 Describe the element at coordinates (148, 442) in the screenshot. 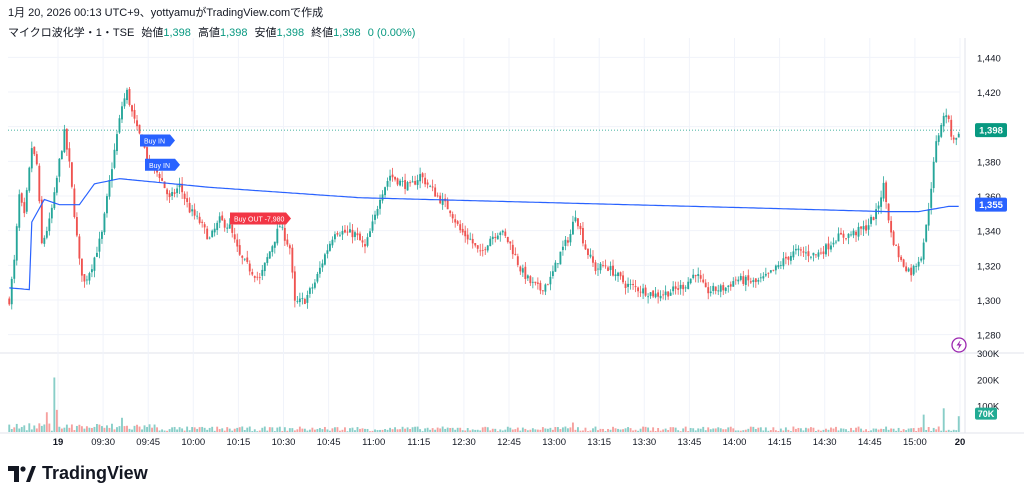

I see `x-tick-label: 09:45` at that location.